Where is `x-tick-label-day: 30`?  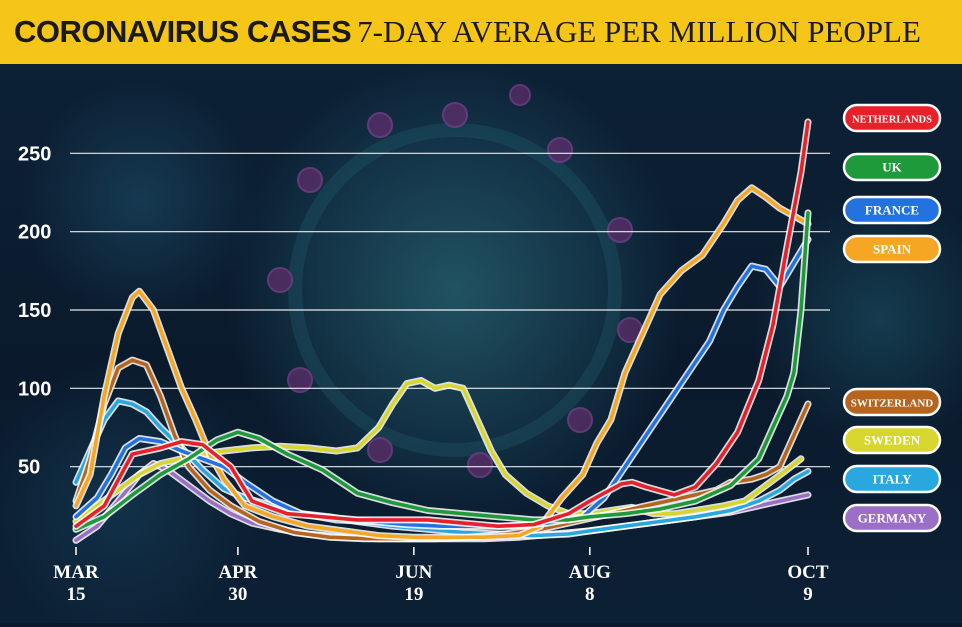 x-tick-label-day: 30 is located at coordinates (237, 594).